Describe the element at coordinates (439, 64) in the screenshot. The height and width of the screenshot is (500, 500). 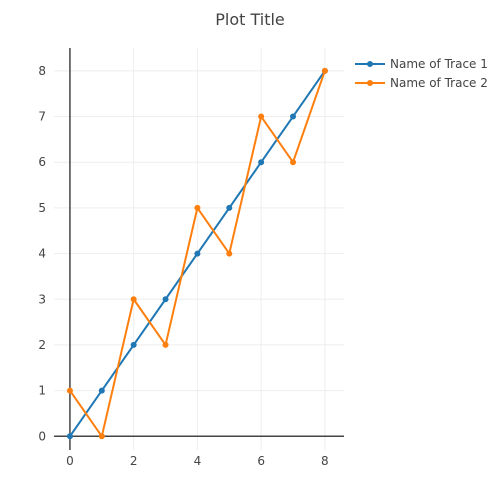
I see `legend-label: Name of Trace 1` at that location.